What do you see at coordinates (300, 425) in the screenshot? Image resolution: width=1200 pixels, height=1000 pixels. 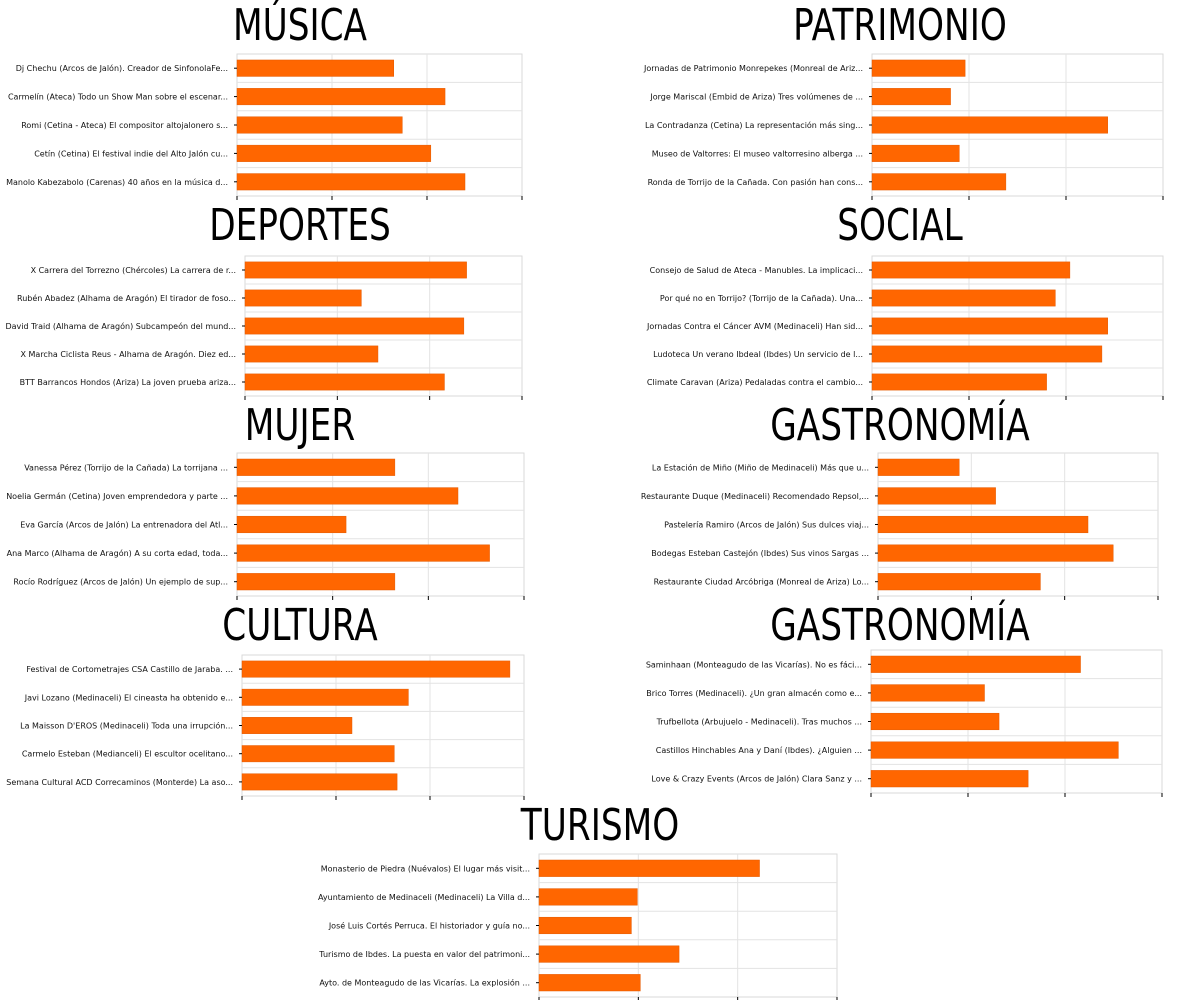 I see `chart-title: MUJER` at bounding box center [300, 425].